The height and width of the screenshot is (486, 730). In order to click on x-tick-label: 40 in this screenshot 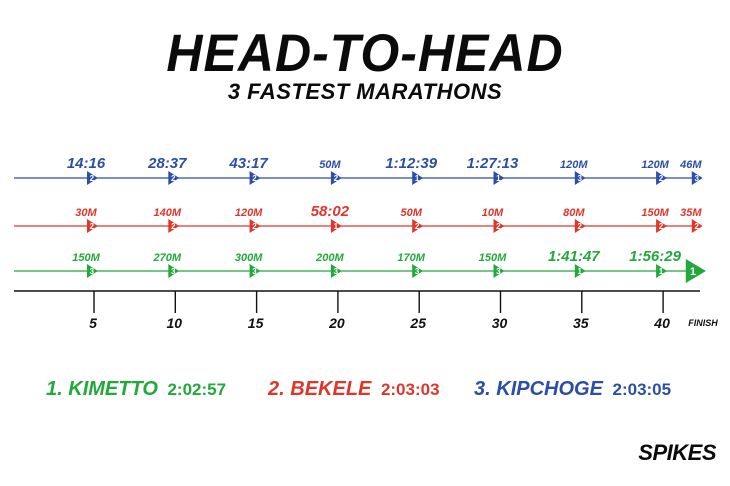, I will do `click(661, 323)`.